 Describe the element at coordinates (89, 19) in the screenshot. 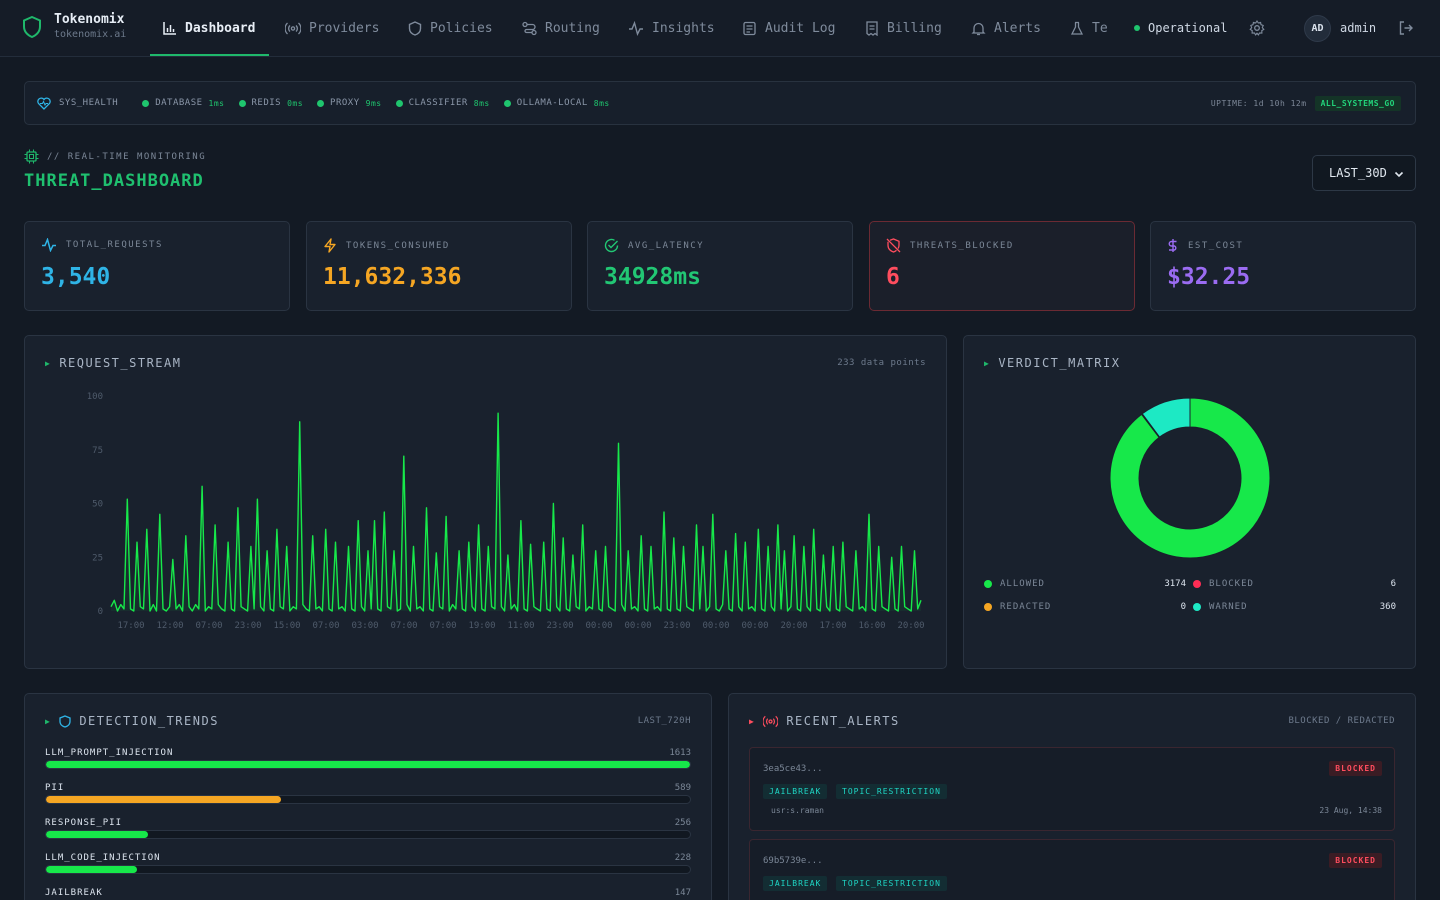

I see `brand-name: Tokenomix` at that location.